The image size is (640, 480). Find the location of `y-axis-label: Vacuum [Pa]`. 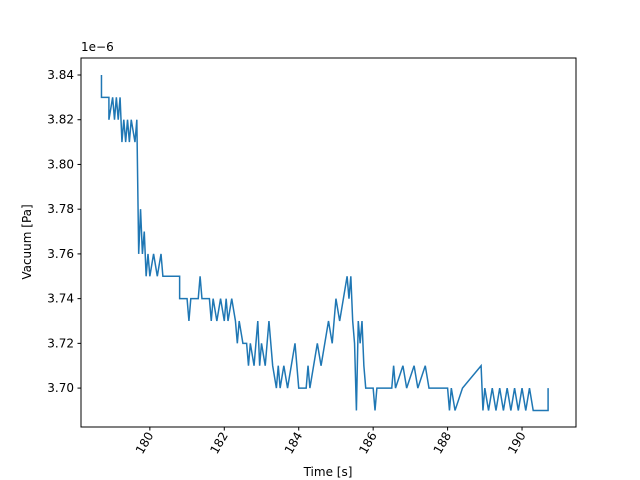

y-axis-label: Vacuum [Pa] is located at coordinates (27, 241).